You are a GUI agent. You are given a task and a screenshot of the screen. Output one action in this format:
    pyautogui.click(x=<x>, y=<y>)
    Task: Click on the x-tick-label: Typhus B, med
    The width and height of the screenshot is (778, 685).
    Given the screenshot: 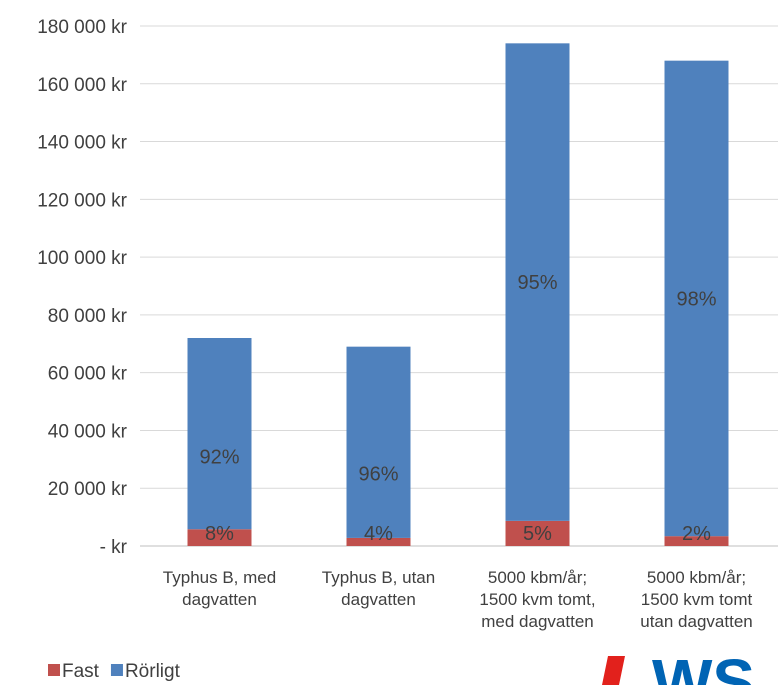 What is the action you would take?
    pyautogui.click(x=219, y=577)
    